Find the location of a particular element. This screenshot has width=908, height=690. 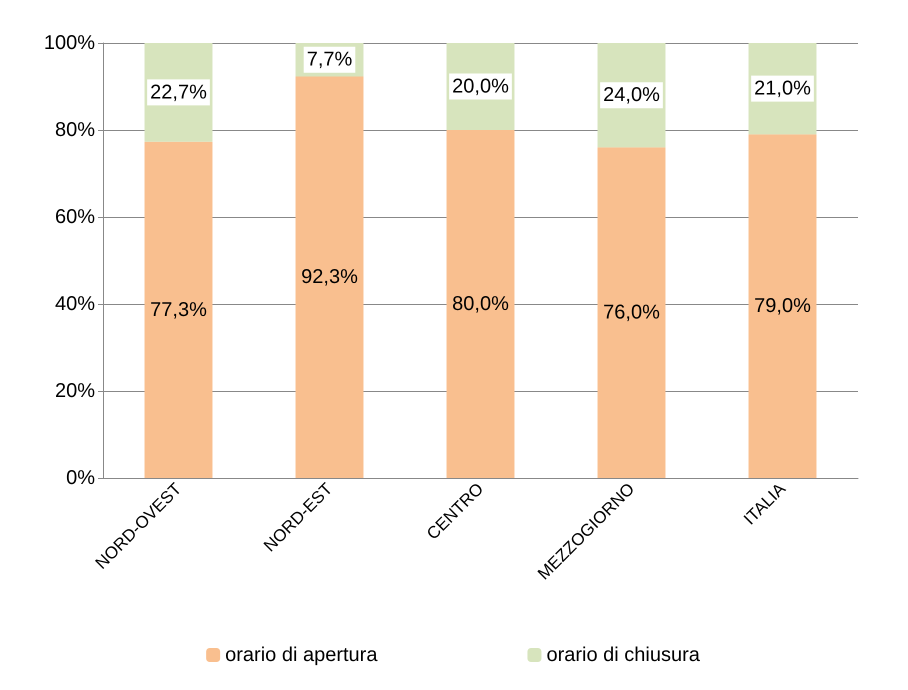

legend-label: orario di apertura is located at coordinates (301, 655).